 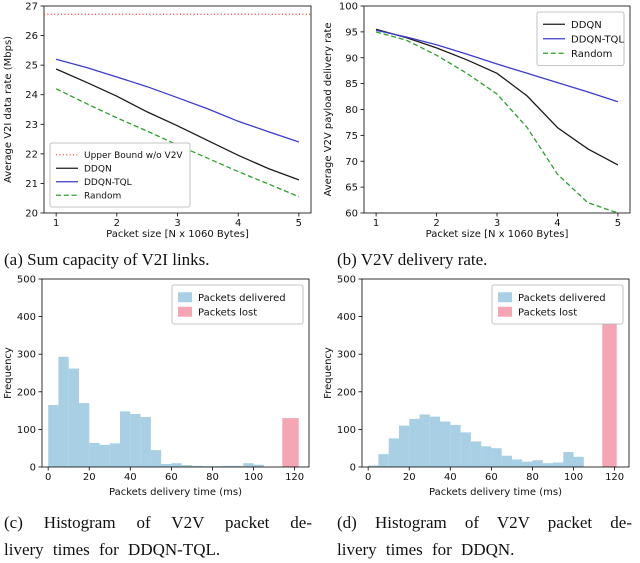 I want to click on y-tick-label: 400, so click(x=26, y=317).